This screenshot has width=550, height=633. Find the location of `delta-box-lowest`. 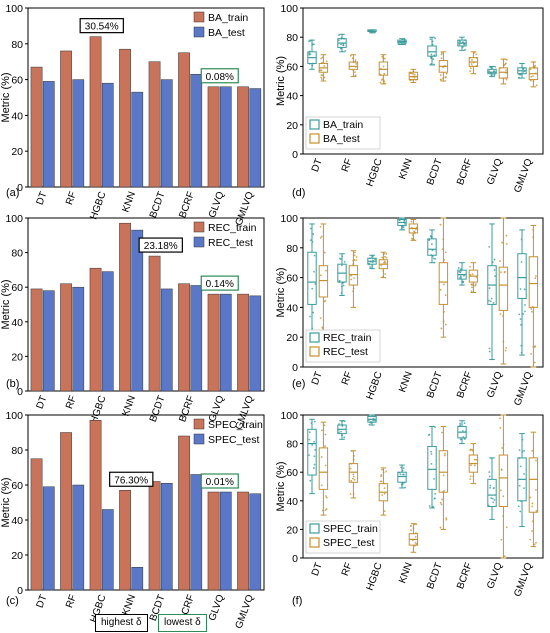

delta-box-lowest is located at coordinates (219, 481).